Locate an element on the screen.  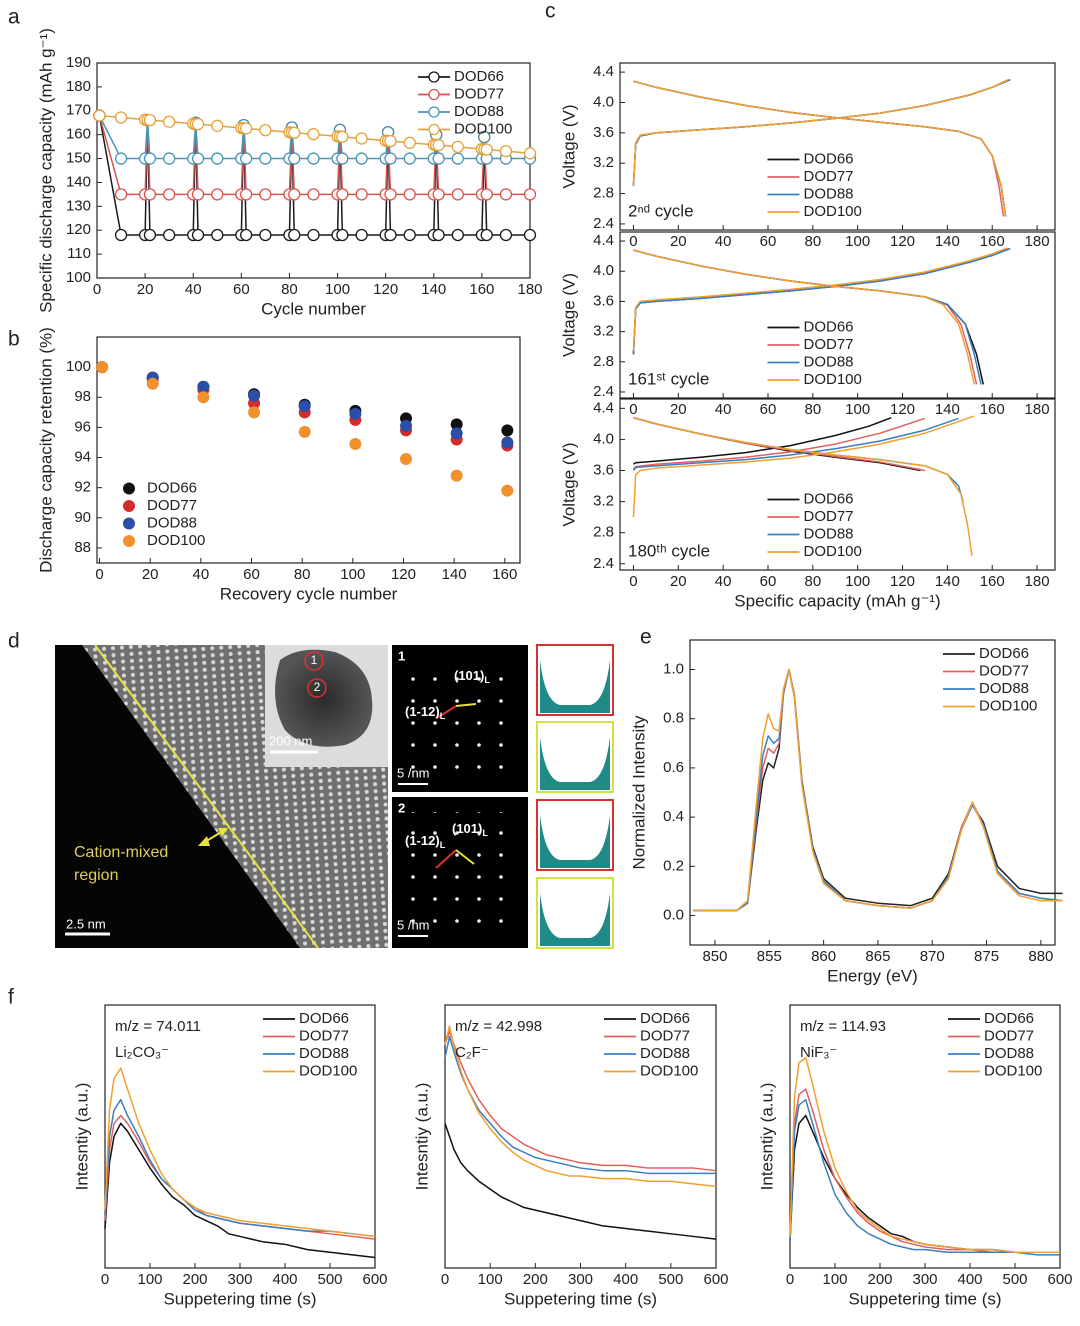
x-tick-label: 865 is located at coordinates (877, 956).